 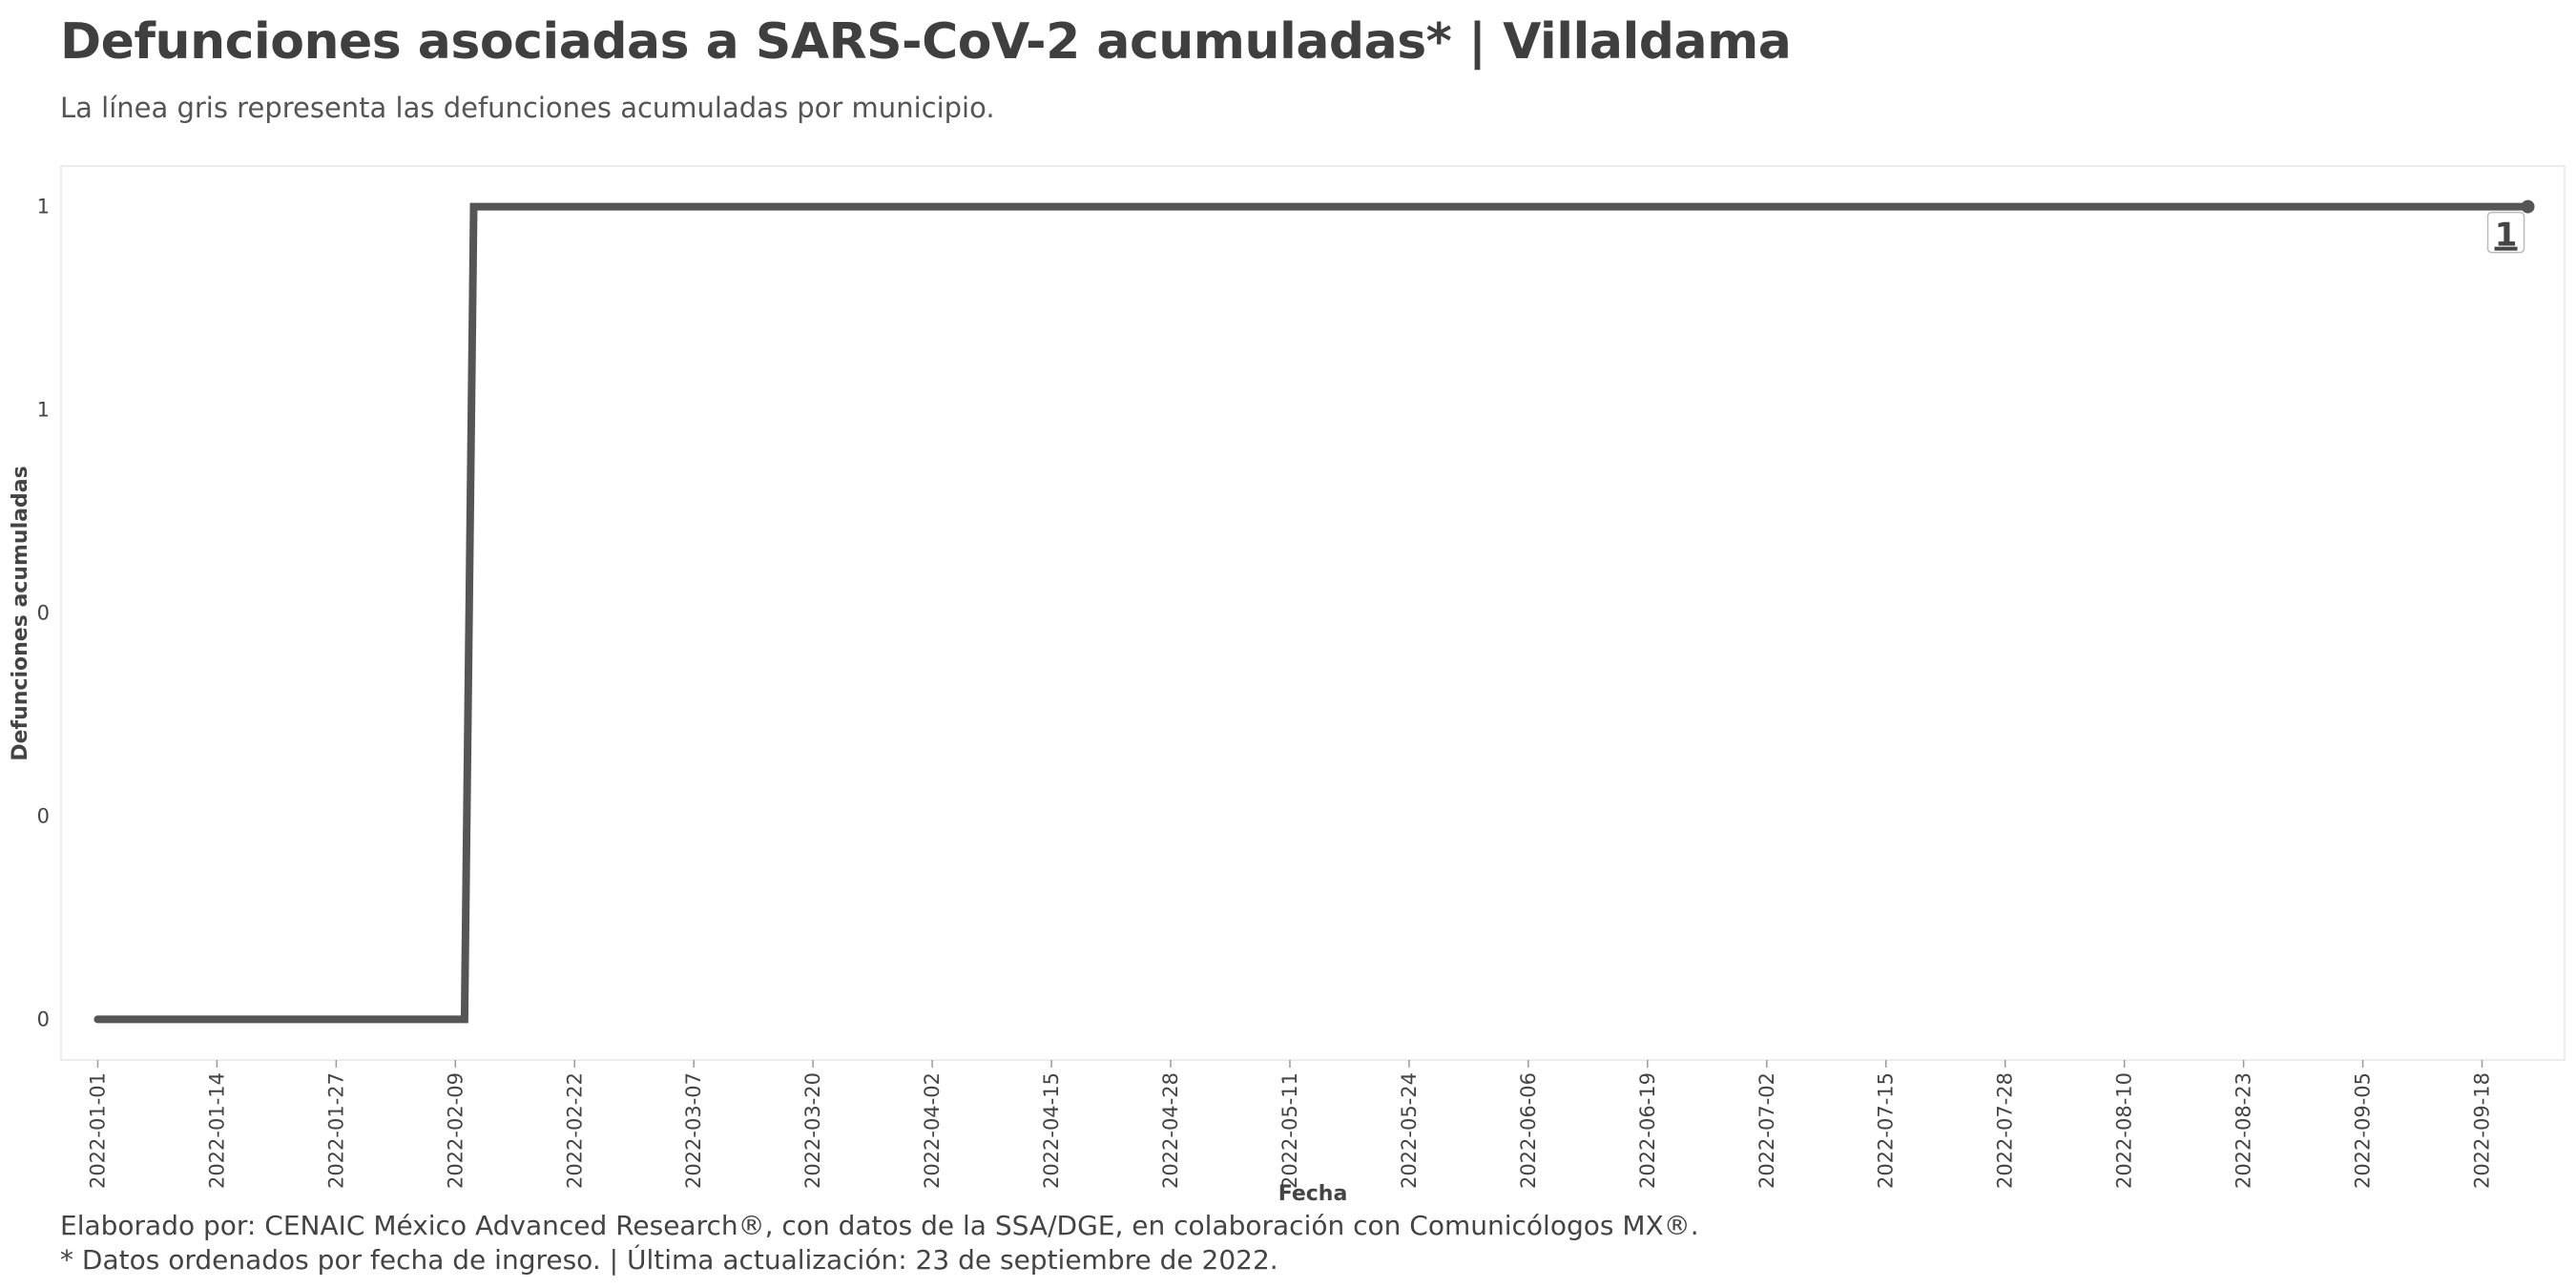 I want to click on x-tick-label: 2022-08-23, so click(x=2244, y=1130).